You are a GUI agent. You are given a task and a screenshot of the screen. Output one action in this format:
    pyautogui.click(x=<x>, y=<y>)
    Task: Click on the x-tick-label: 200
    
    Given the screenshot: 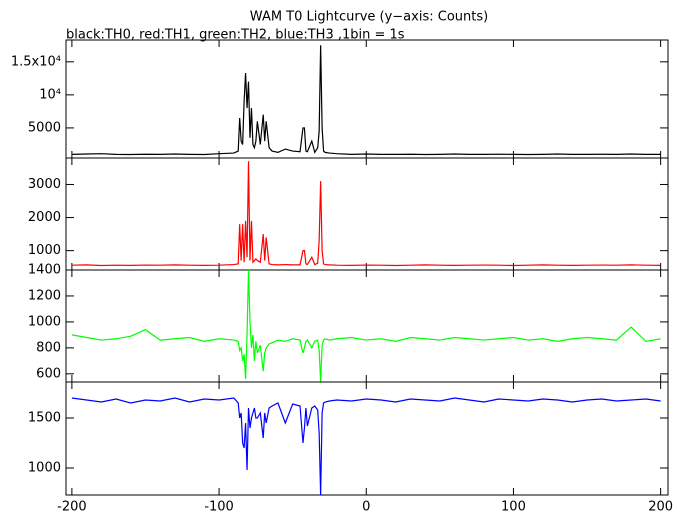 What is the action you would take?
    pyautogui.click(x=660, y=507)
    